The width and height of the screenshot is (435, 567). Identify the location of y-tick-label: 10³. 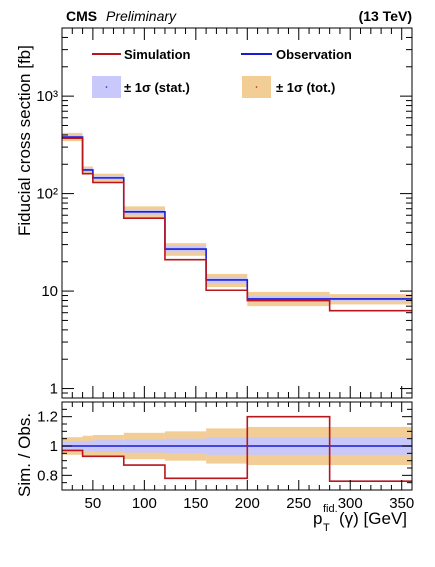
(47, 96).